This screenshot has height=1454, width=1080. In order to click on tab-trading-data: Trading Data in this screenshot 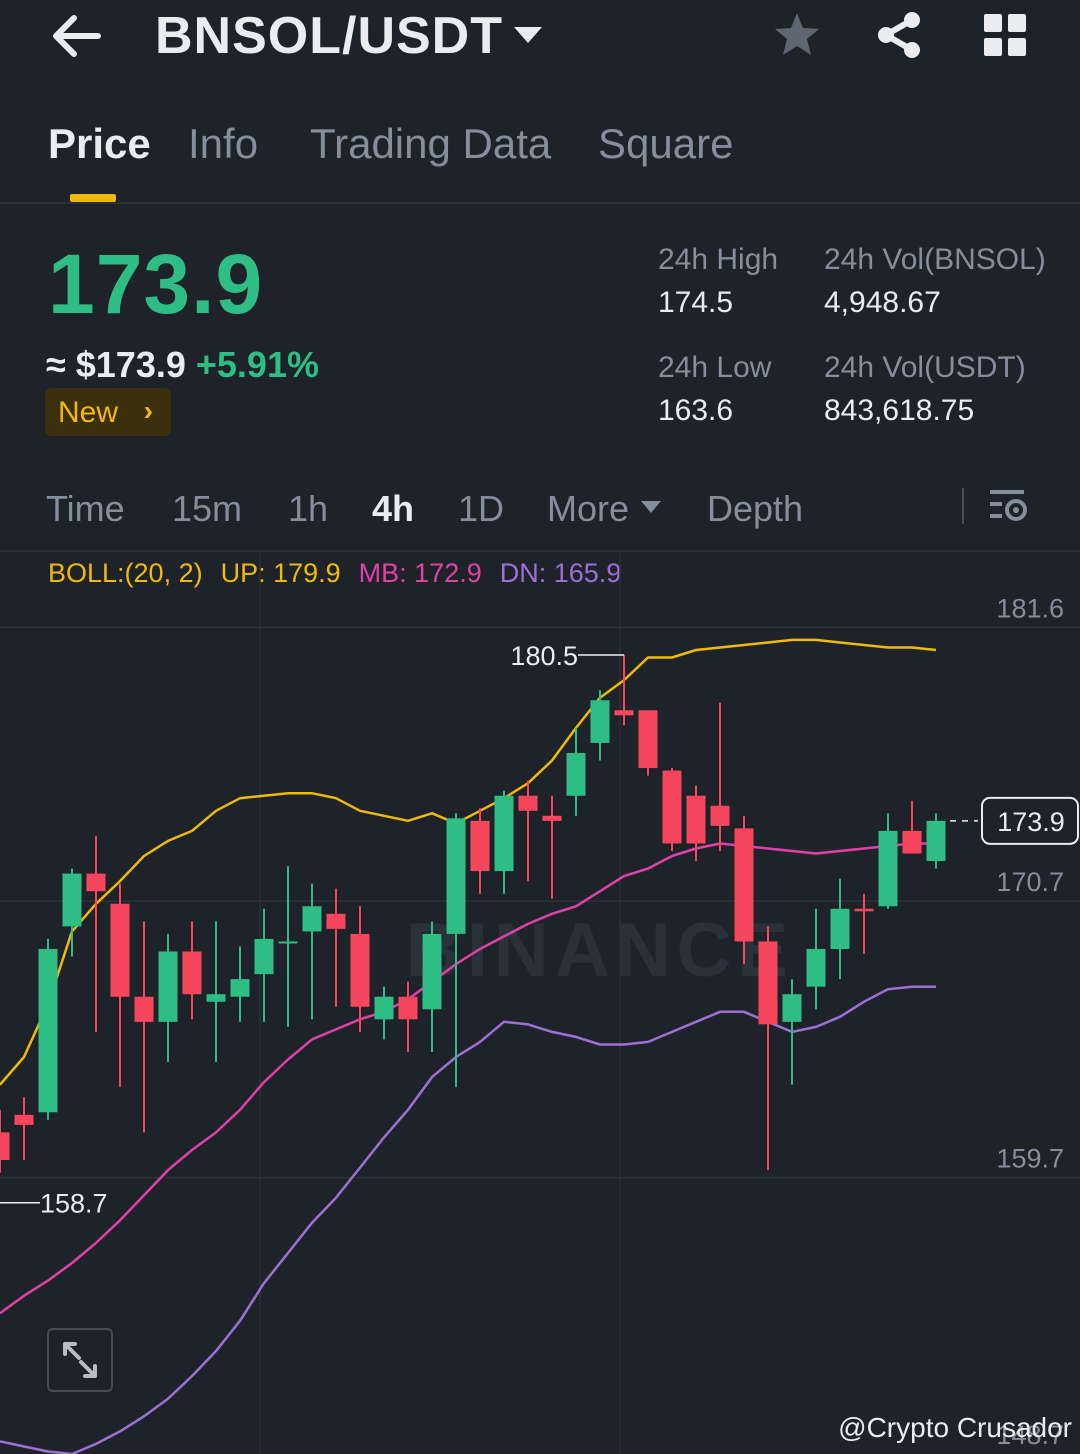, I will do `click(431, 143)`.